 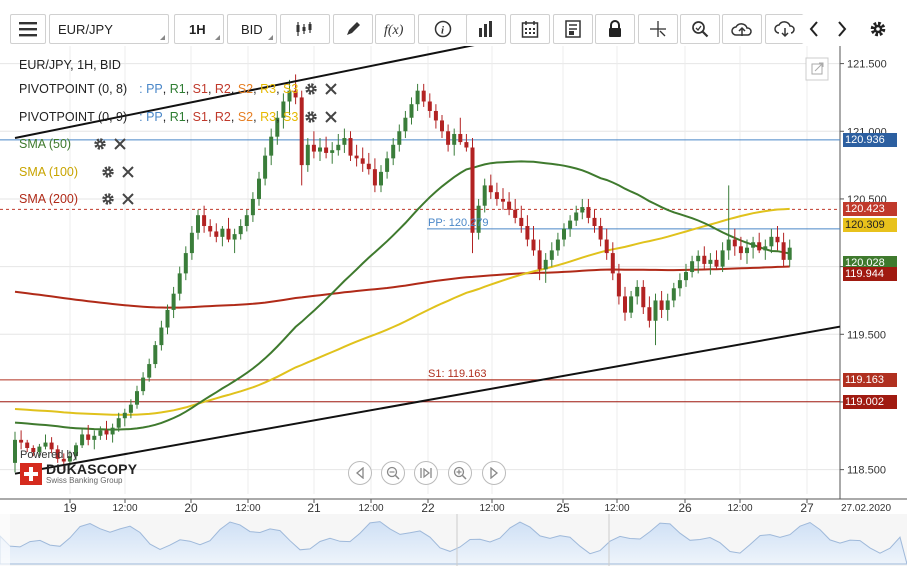 I want to click on settings-button, so click(x=878, y=29).